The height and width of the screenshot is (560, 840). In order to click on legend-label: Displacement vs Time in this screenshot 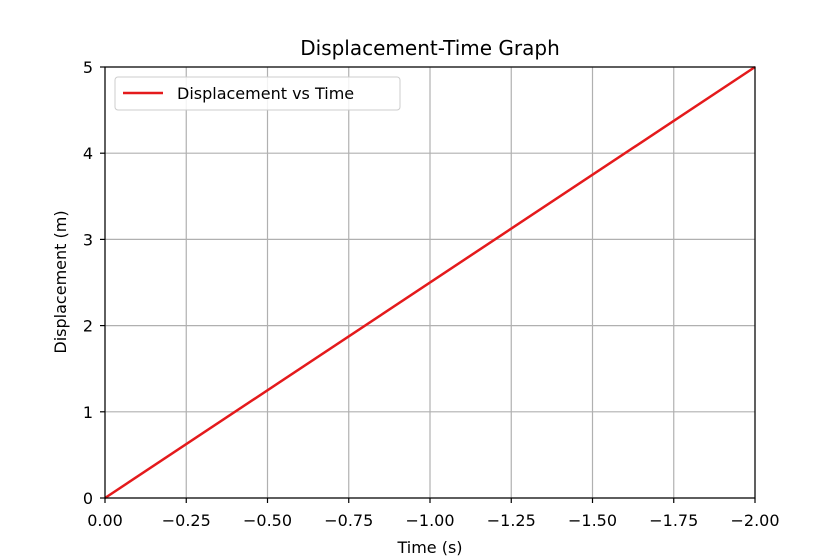, I will do `click(265, 93)`.